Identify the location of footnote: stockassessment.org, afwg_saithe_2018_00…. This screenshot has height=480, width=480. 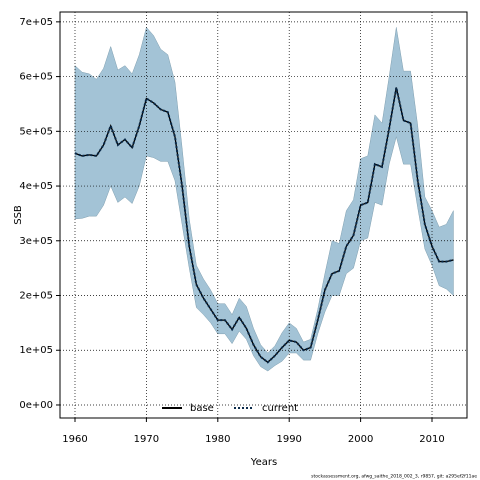
(394, 477).